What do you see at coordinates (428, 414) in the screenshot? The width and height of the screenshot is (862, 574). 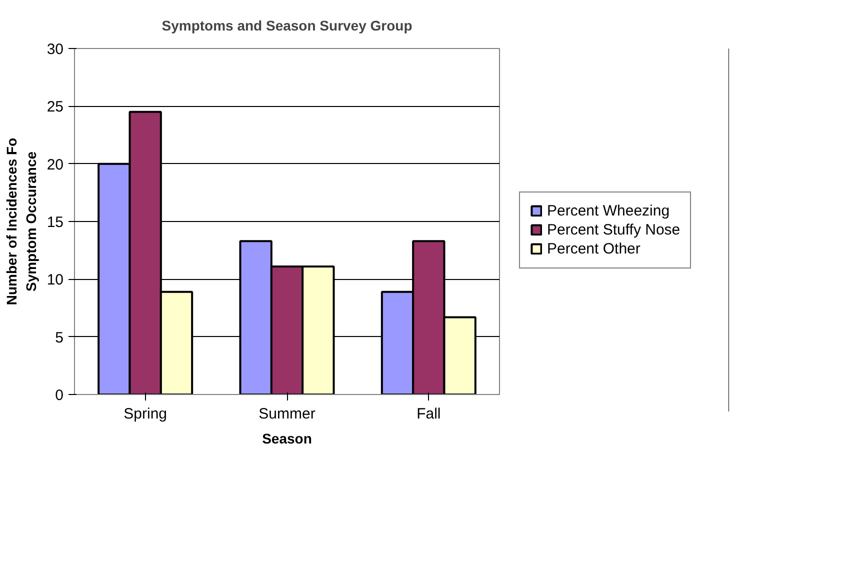 I see `x-tick-label: Fall` at bounding box center [428, 414].